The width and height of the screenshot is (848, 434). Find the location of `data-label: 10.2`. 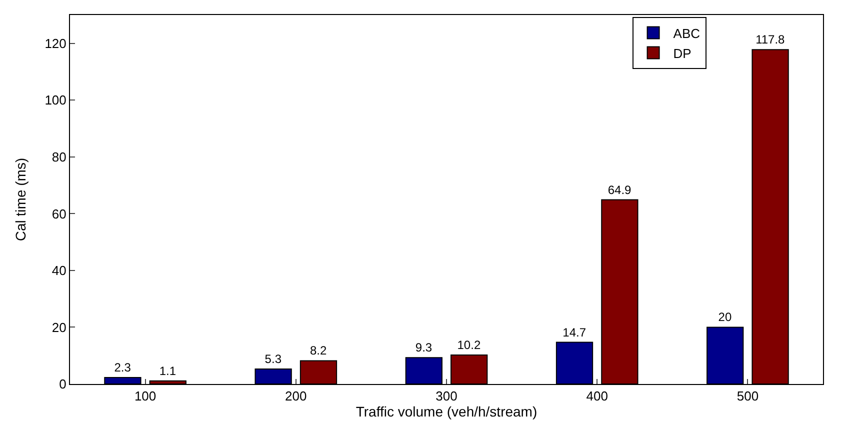

data-label: 10.2 is located at coordinates (469, 345).